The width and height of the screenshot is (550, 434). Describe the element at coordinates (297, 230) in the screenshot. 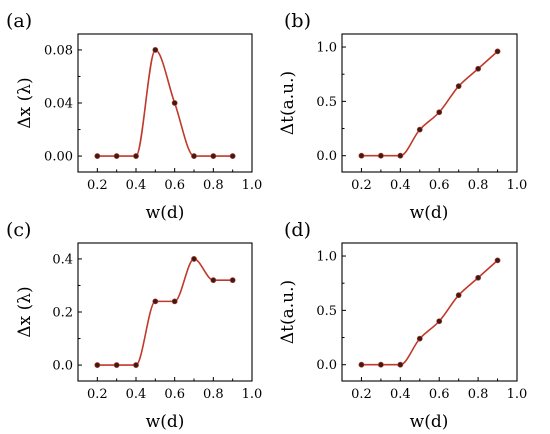

I see `panel-label: (d)` at that location.